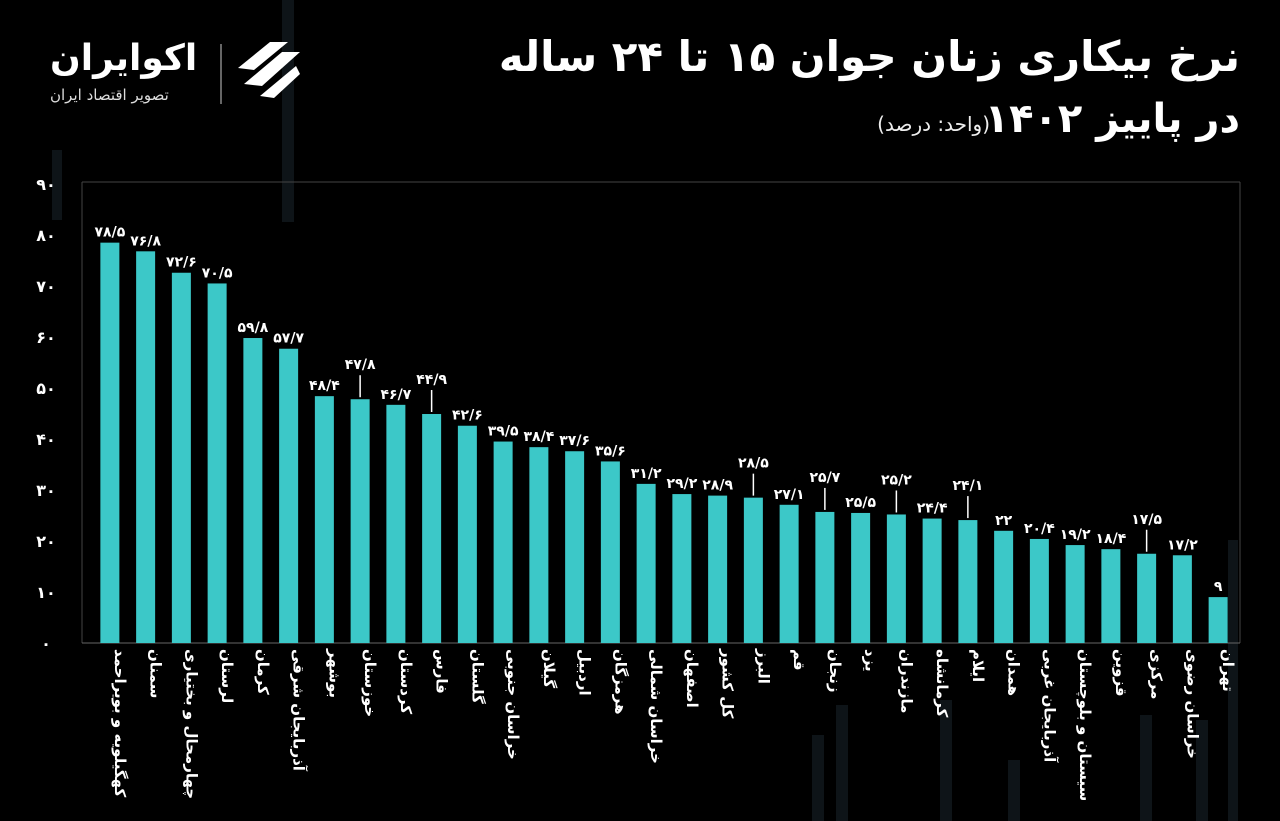  I want to click on value-label: ۳۷/۶, so click(574, 441).